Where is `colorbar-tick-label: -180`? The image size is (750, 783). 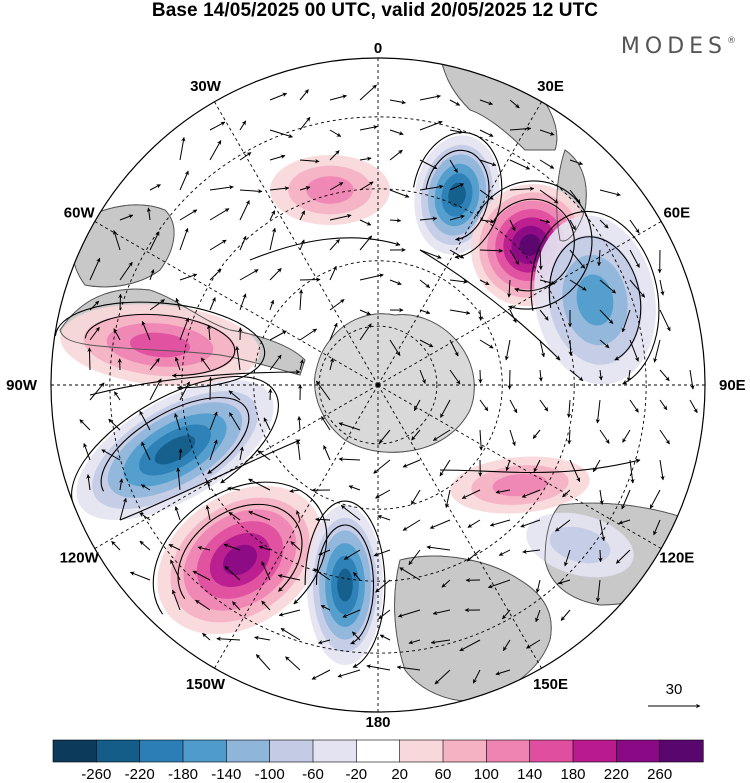
colorbar-tick-label: -180 is located at coordinates (183, 774).